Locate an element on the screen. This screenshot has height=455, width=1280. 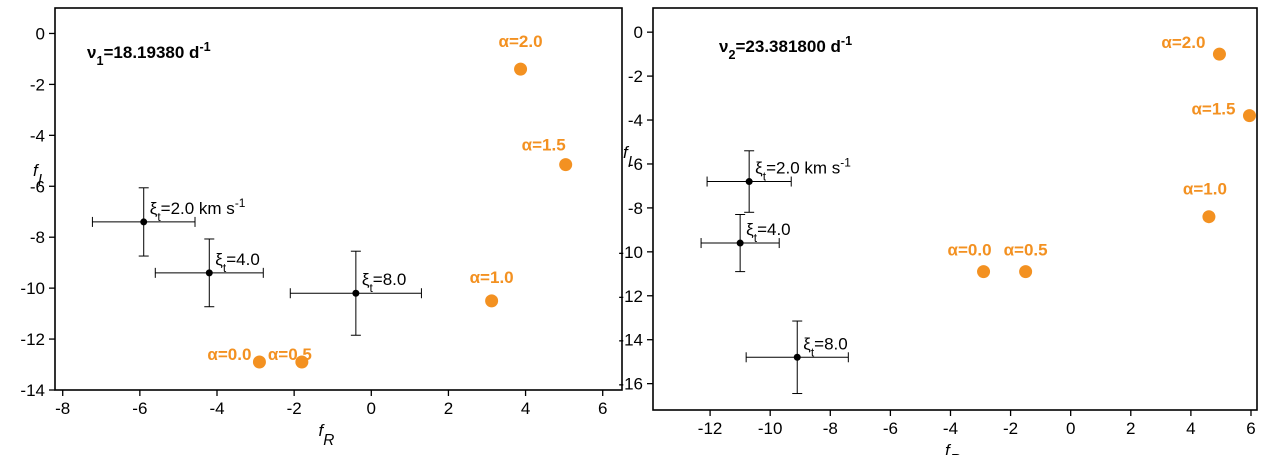
x-tick-label: -10 is located at coordinates (770, 428).